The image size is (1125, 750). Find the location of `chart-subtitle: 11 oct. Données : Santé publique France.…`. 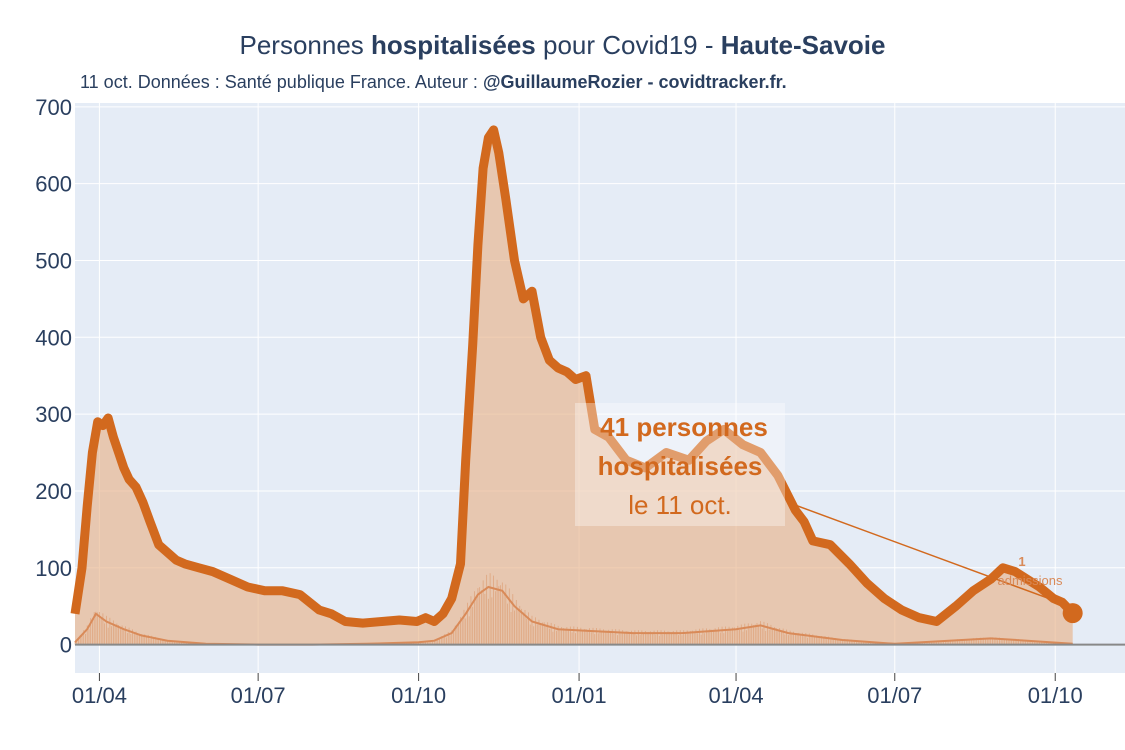

chart-subtitle: 11 oct. Données : Santé publique France.… is located at coordinates (433, 82).